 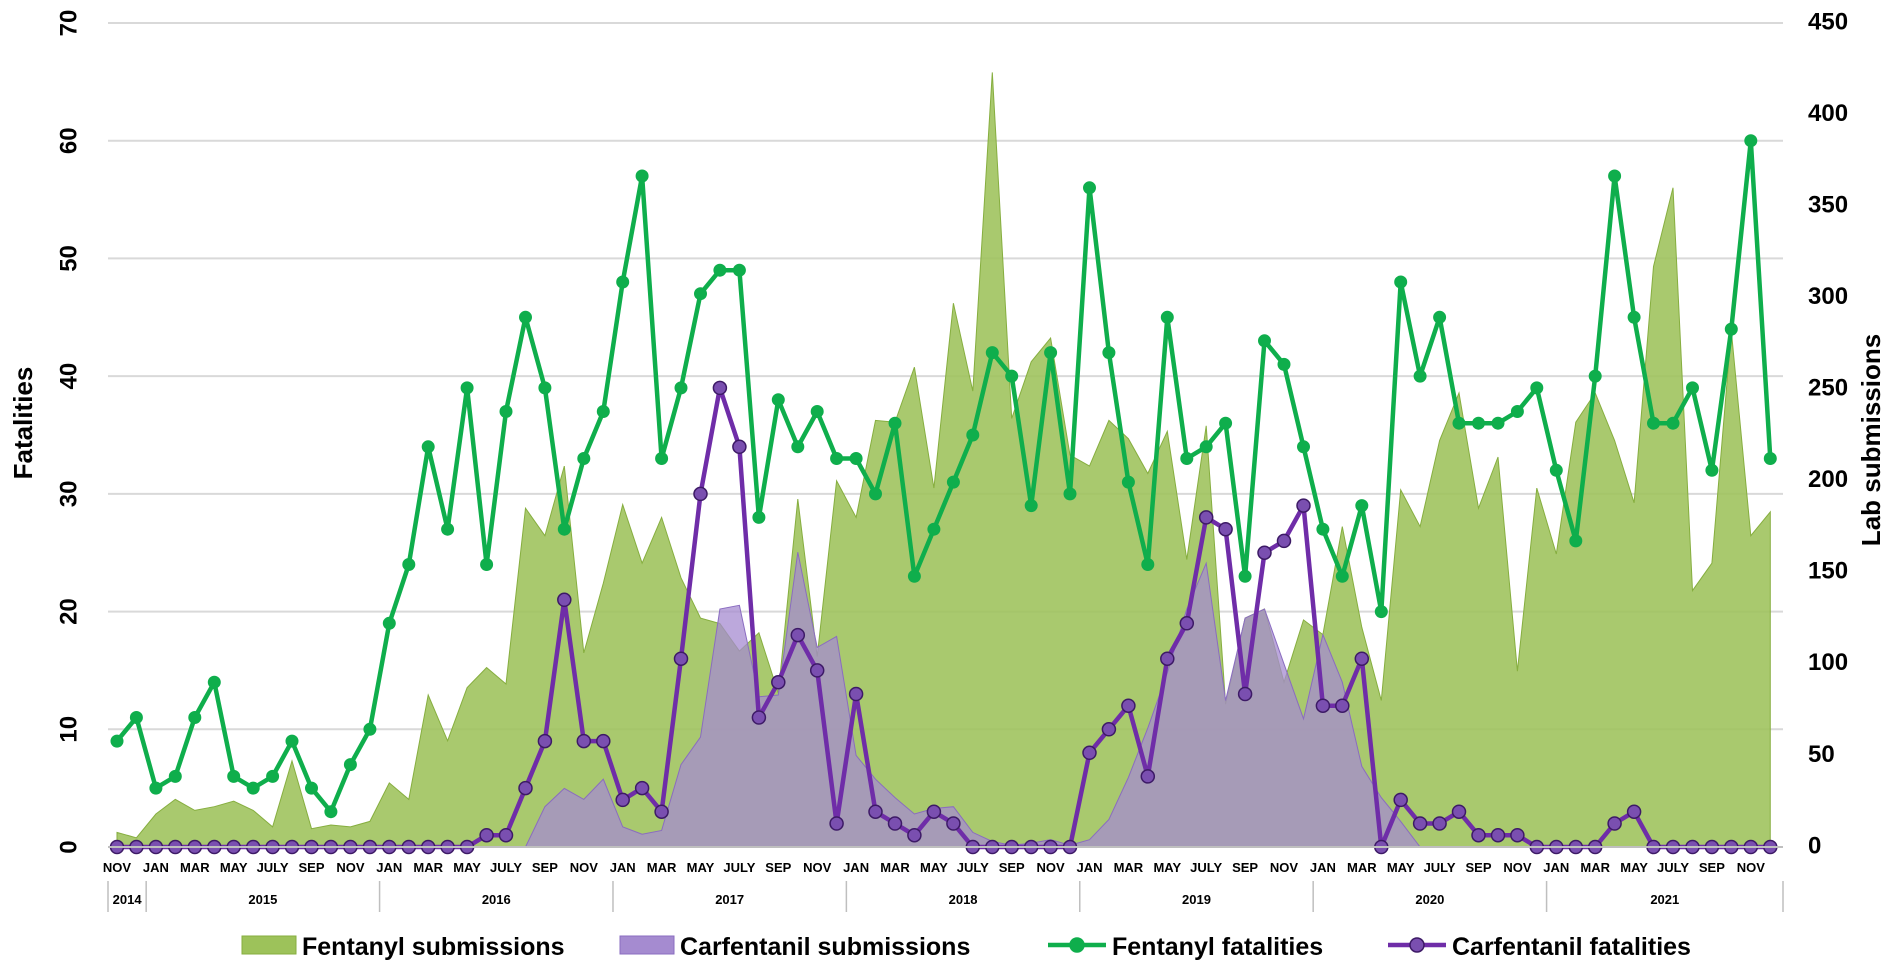 I want to click on y2-tick-label: 100, so click(x=1828, y=662).